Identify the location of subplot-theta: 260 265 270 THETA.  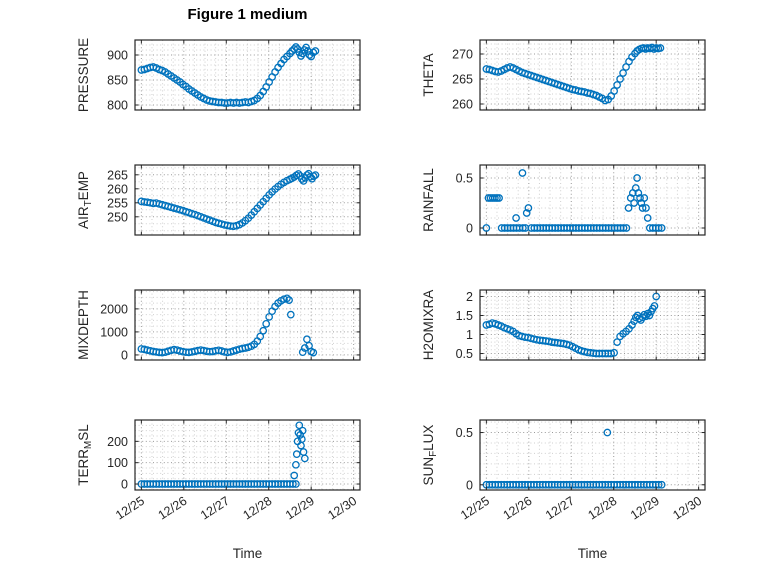
(547, 97).